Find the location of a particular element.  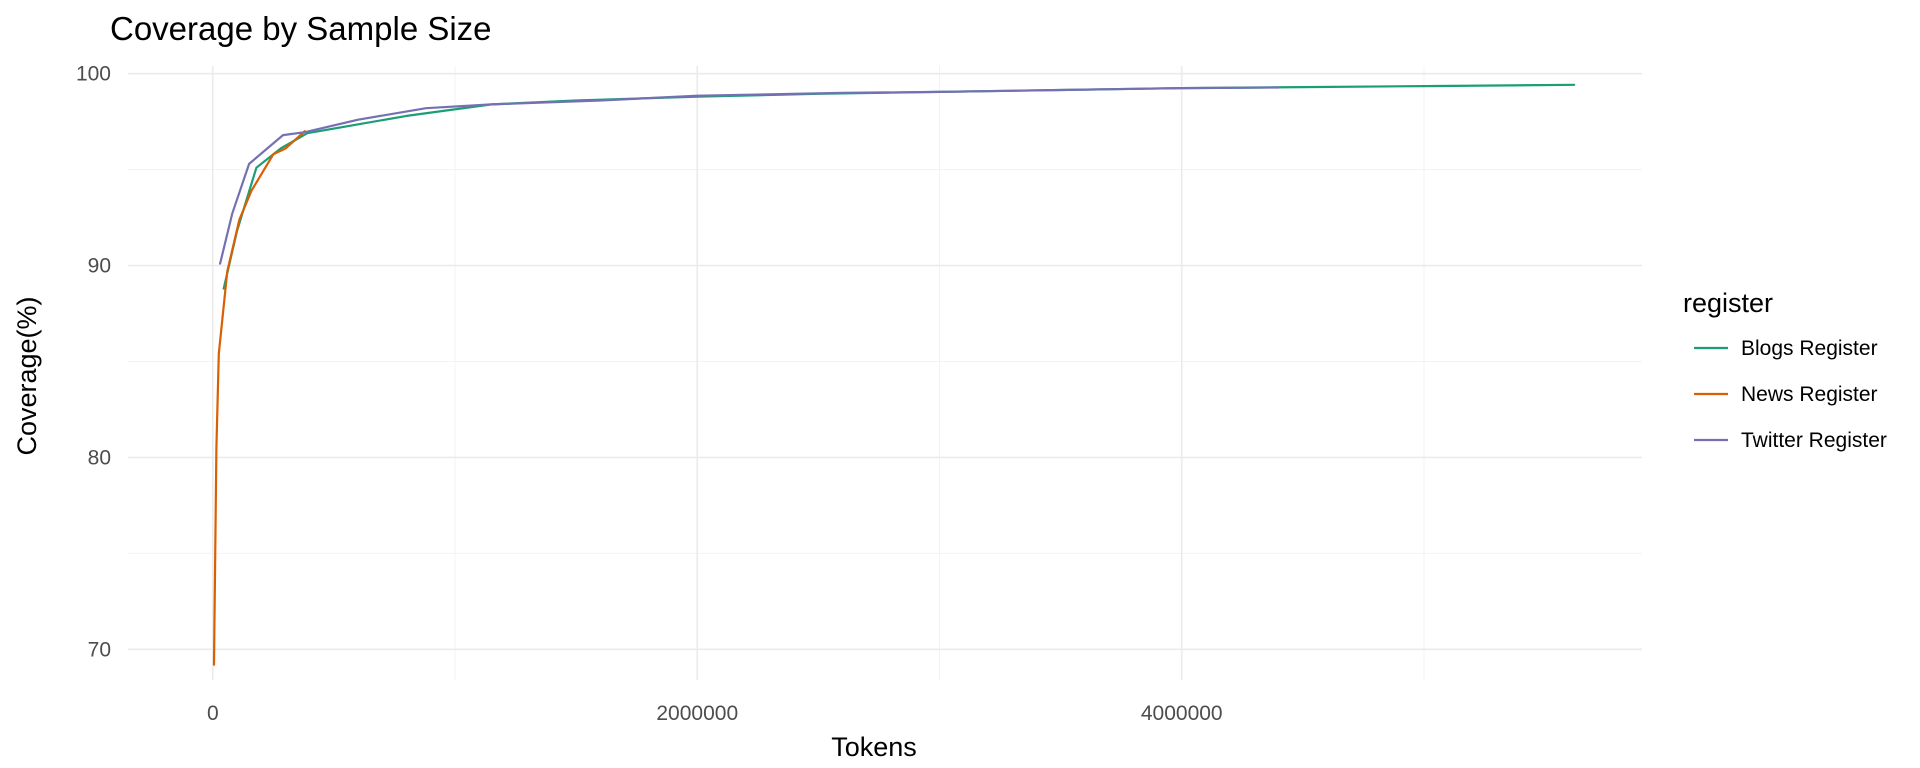

x-tick-label: 2000000 is located at coordinates (697, 713).